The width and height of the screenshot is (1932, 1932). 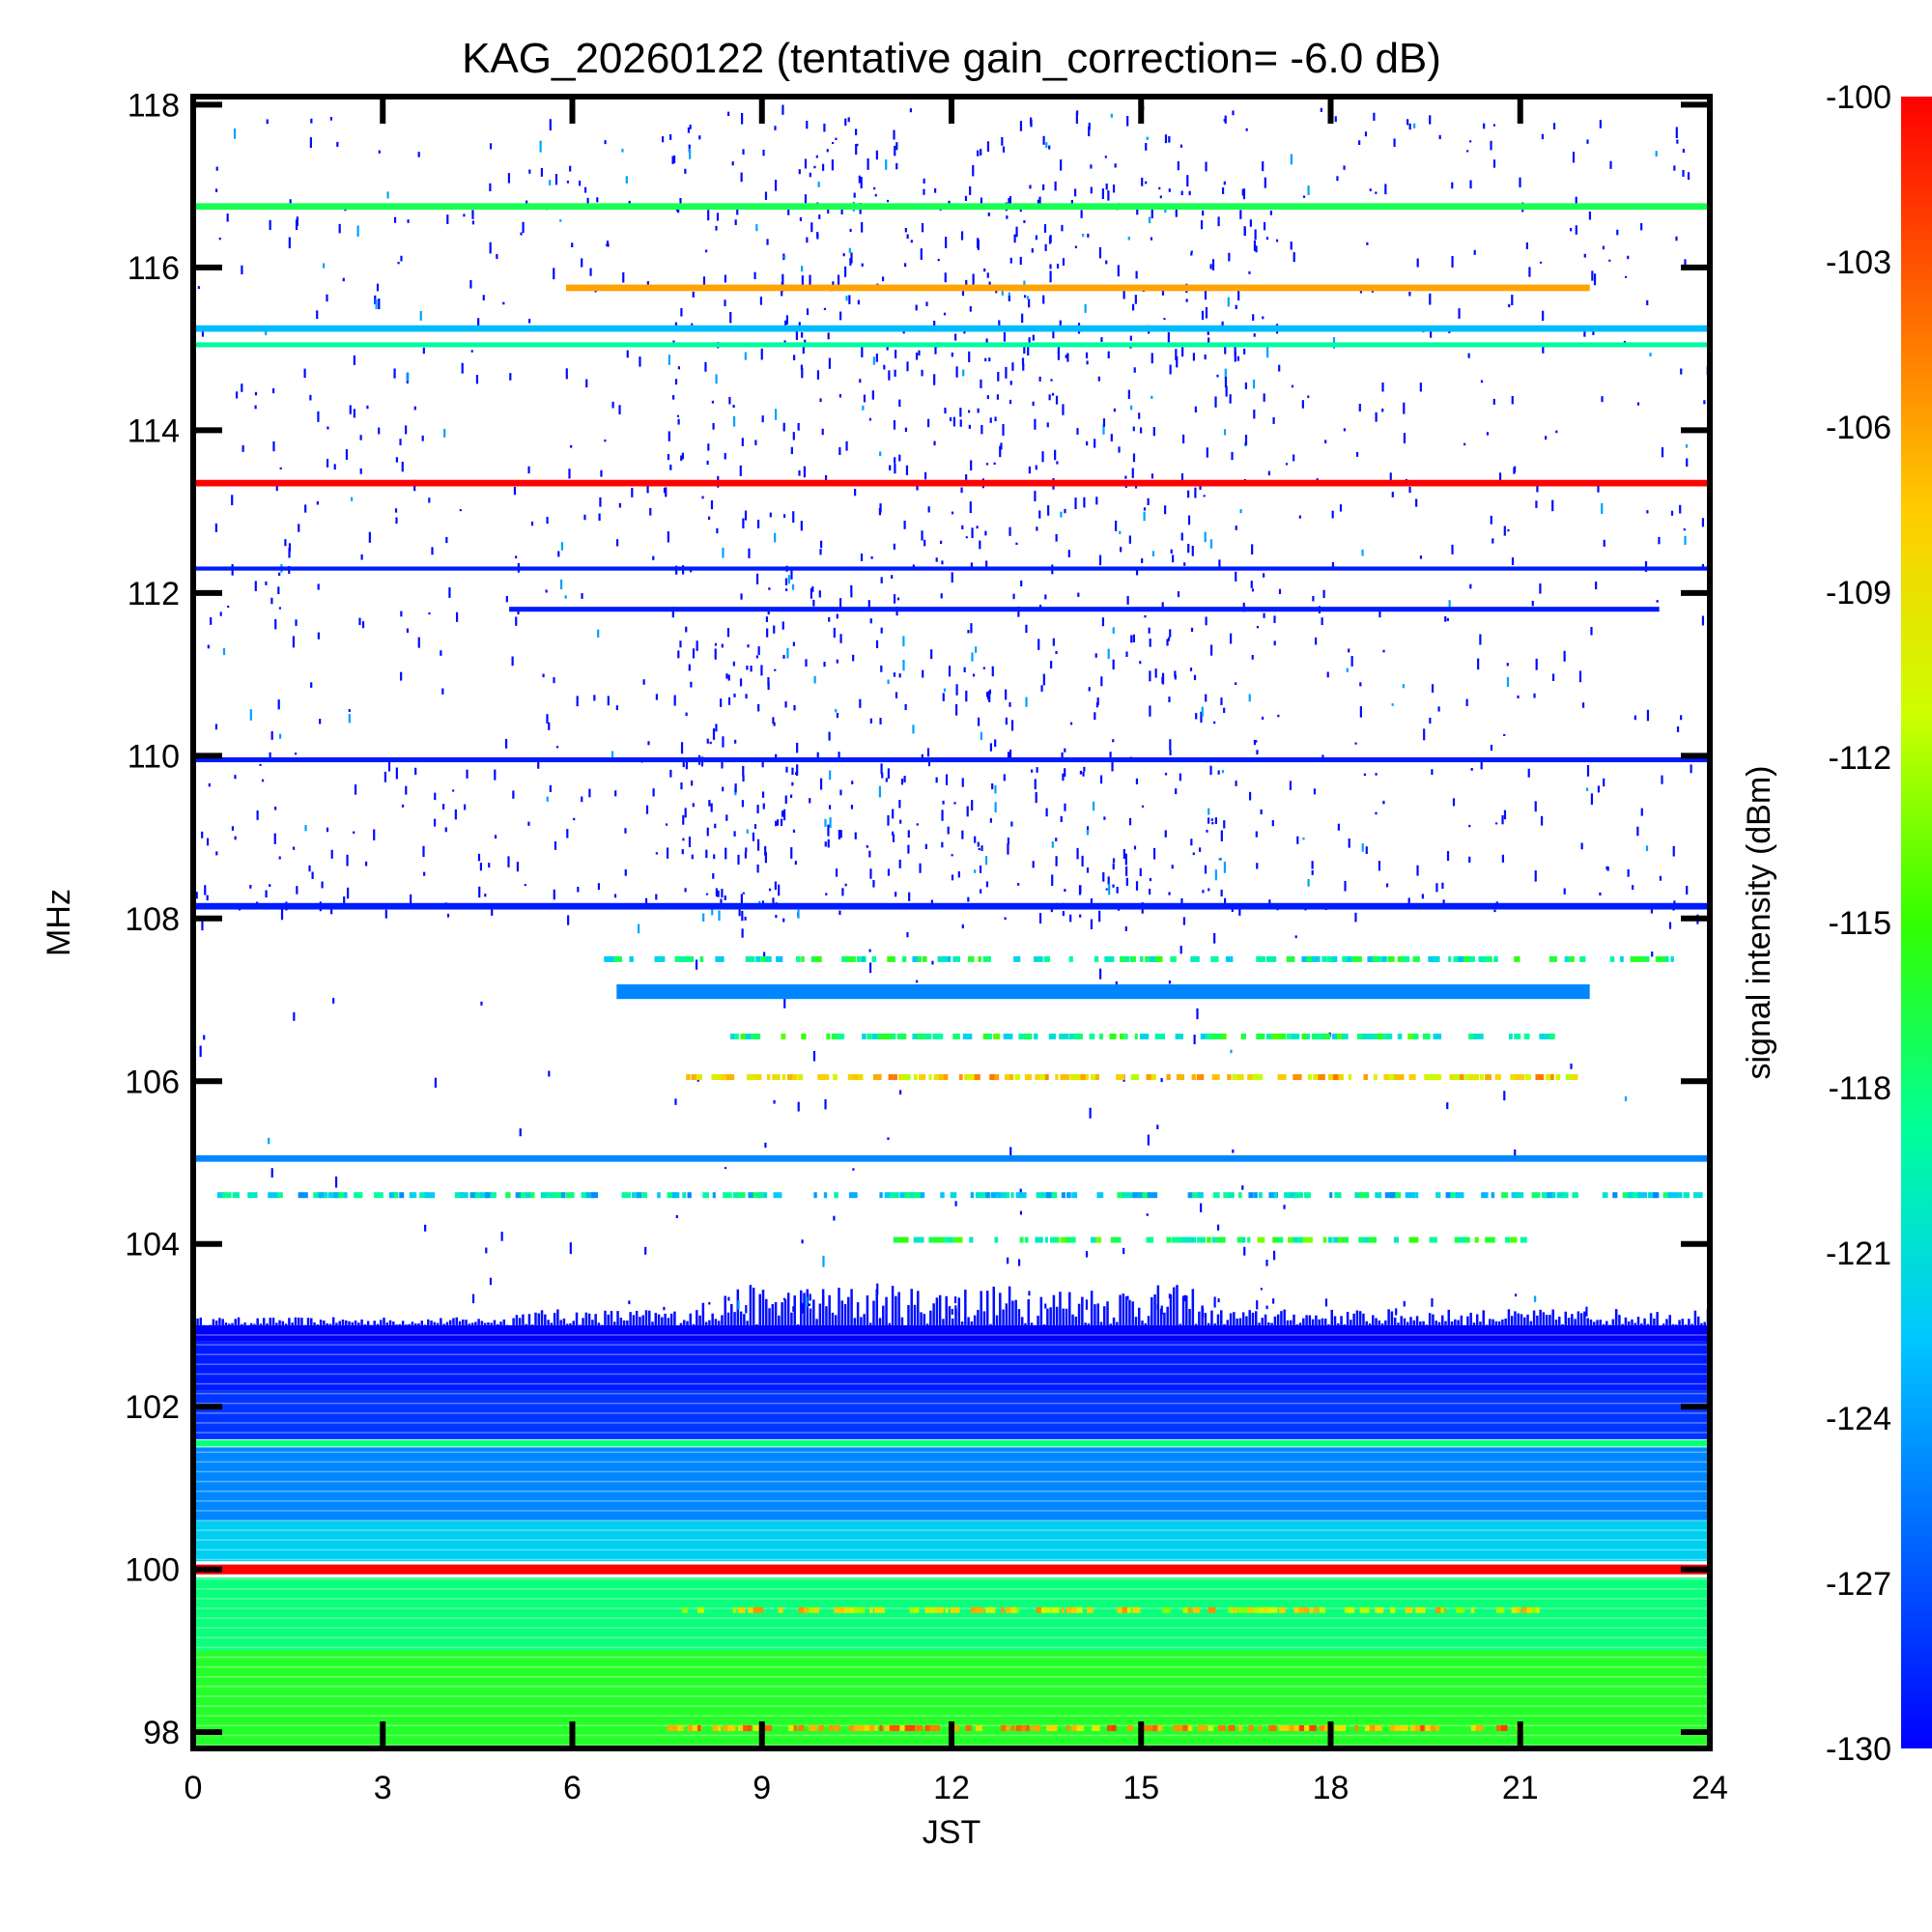 What do you see at coordinates (951, 1788) in the screenshot?
I see `x-tick-label: 12` at bounding box center [951, 1788].